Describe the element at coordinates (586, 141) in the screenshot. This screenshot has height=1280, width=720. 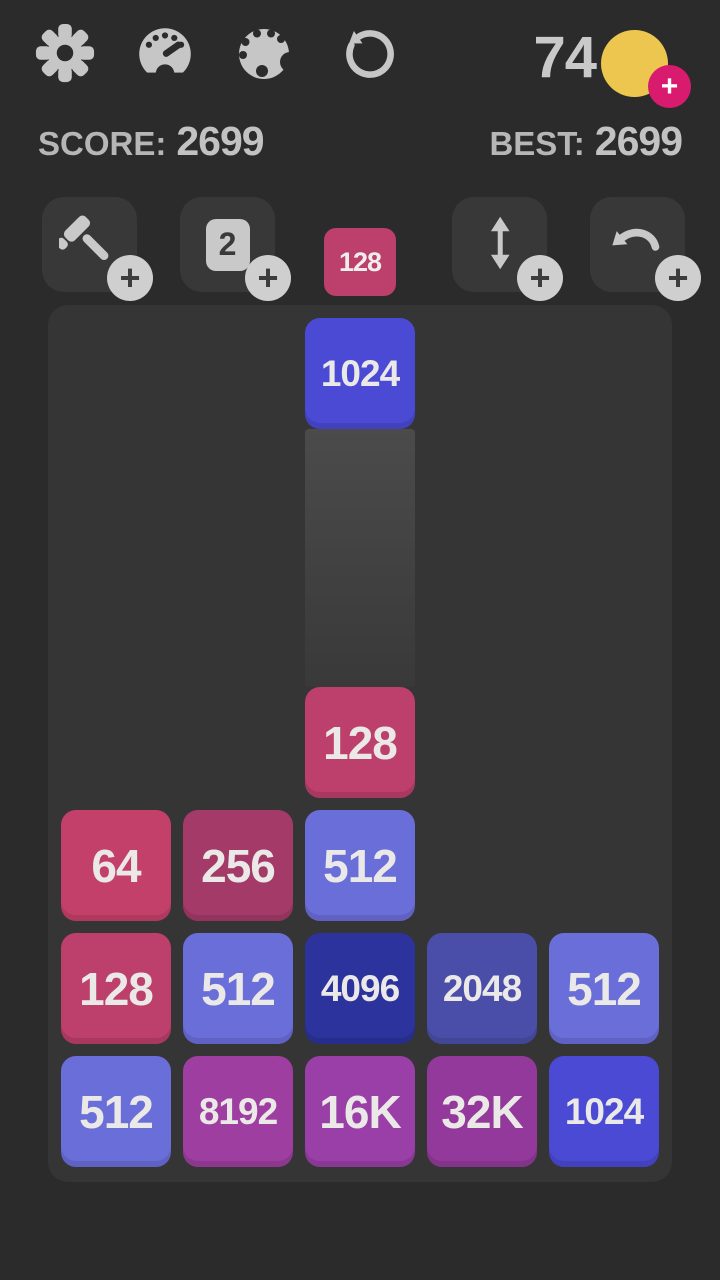
I see `best-score-display: BEST: 2699` at that location.